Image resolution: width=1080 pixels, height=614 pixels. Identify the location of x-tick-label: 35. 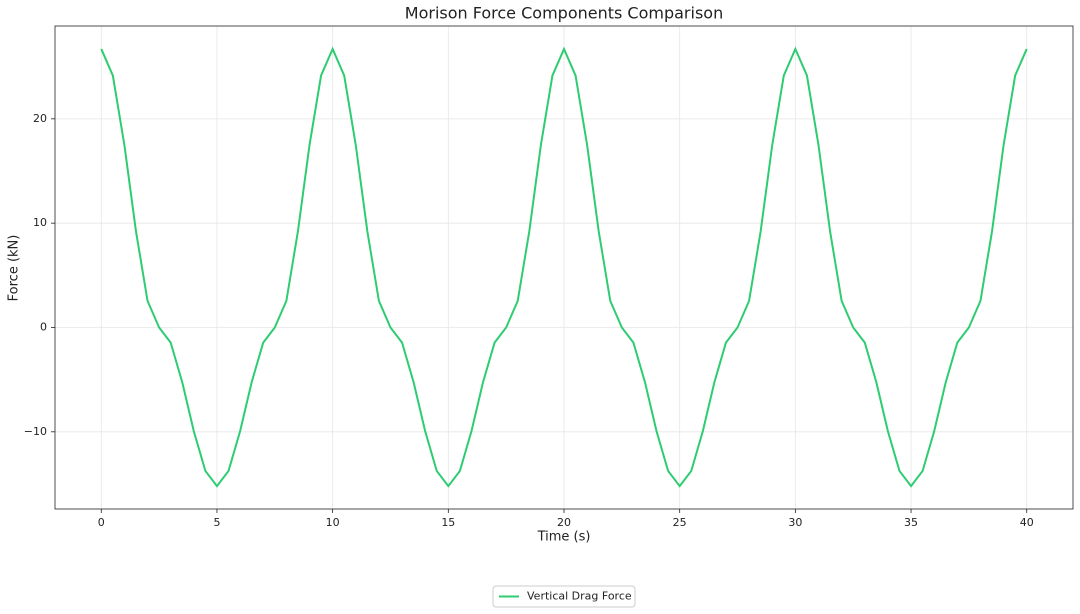
(911, 522).